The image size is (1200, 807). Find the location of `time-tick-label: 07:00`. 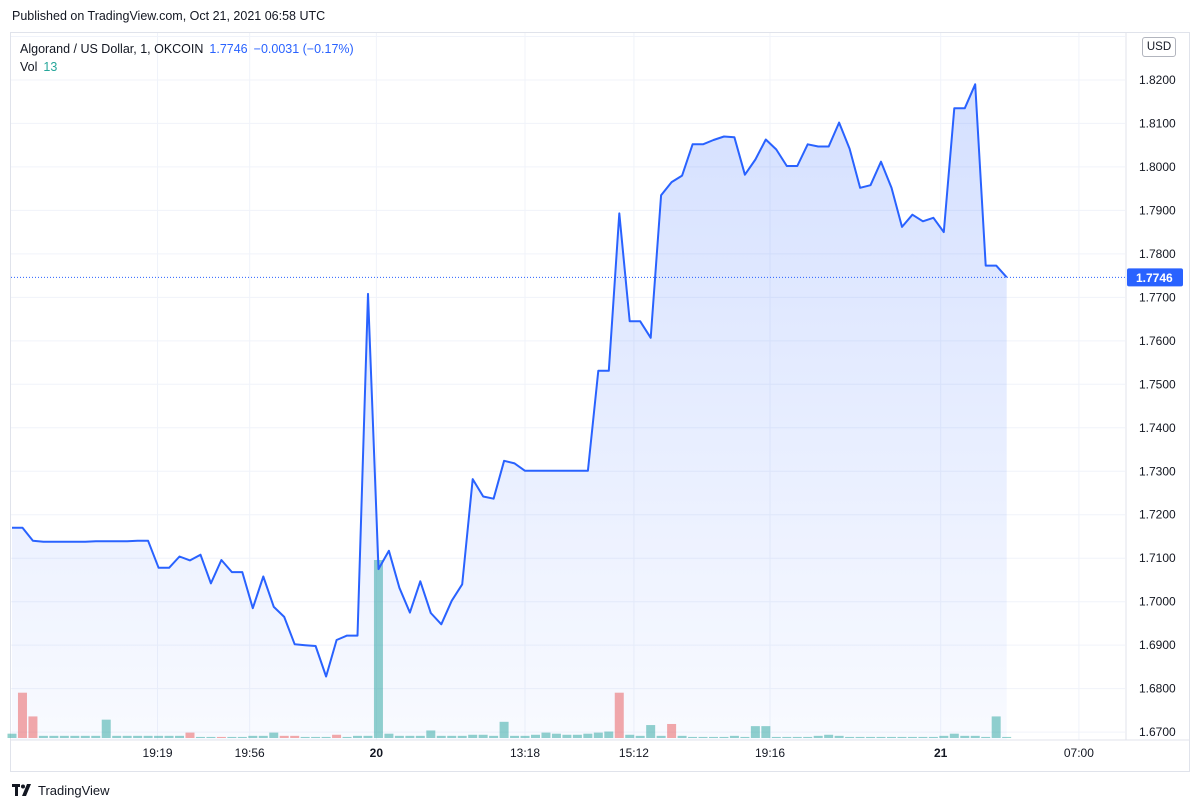

time-tick-label: 07:00 is located at coordinates (1079, 753).